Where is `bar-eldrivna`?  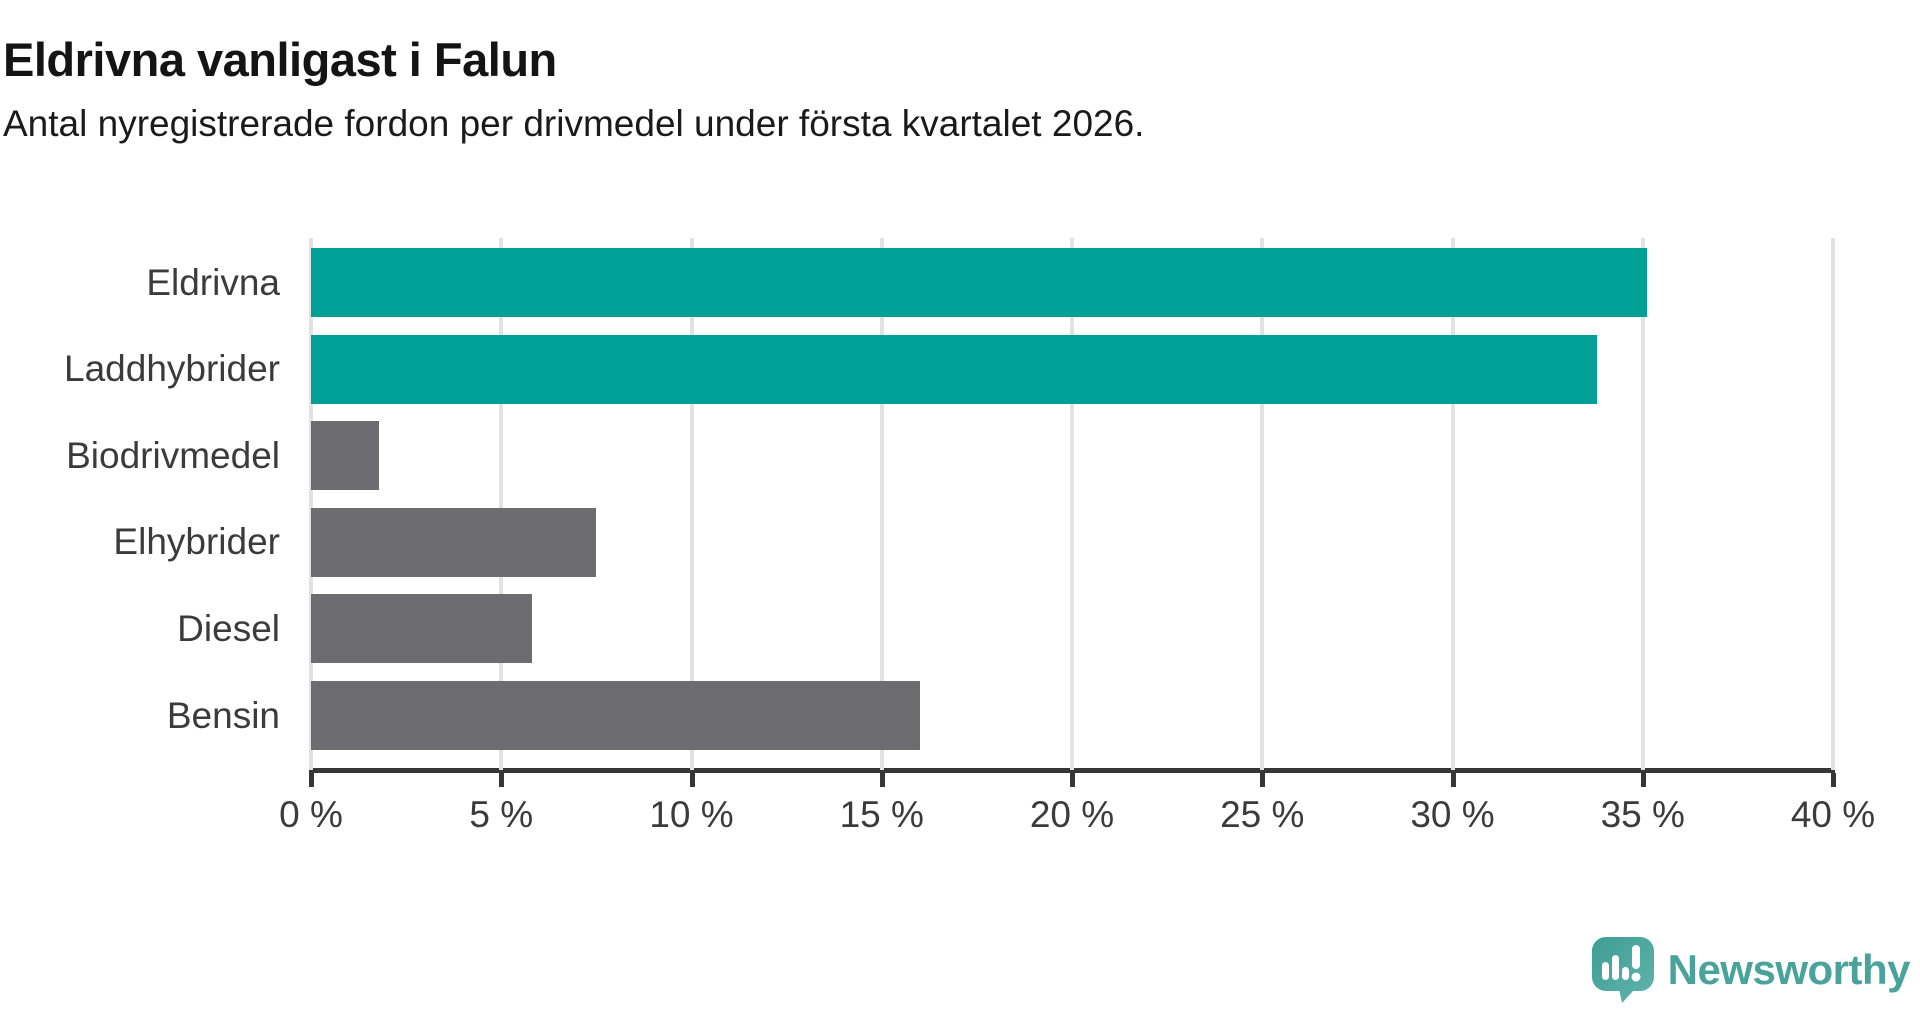 bar-eldrivna is located at coordinates (979, 282).